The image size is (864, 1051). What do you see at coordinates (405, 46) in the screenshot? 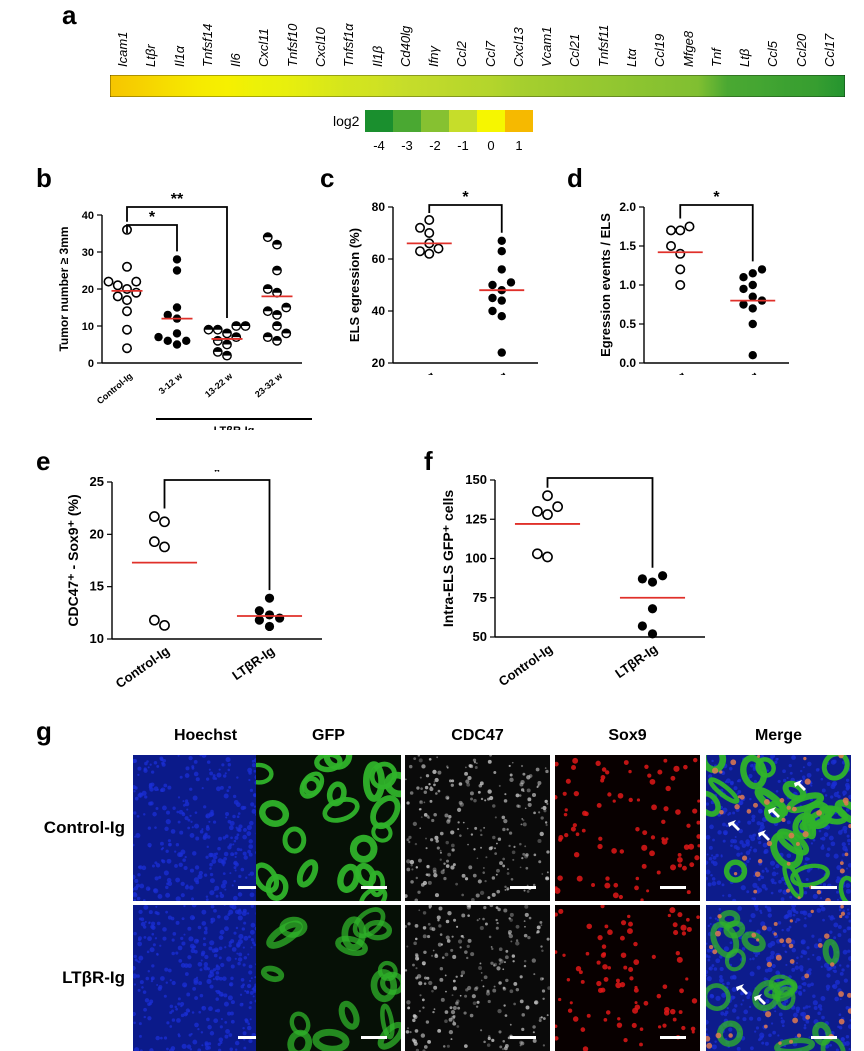
I see `gene-label: Cd40lg` at bounding box center [405, 46].